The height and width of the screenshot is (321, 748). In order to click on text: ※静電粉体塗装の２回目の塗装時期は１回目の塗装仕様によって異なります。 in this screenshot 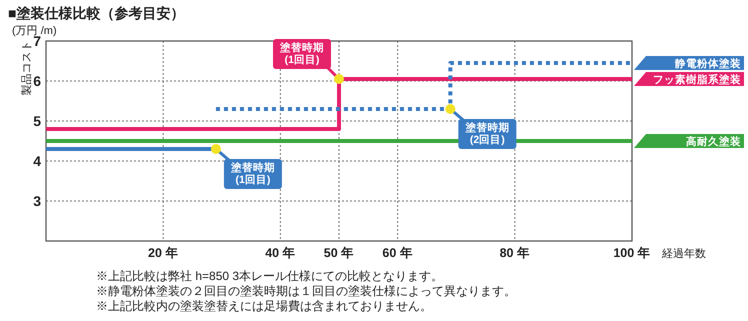, I will do `click(306, 291)`.